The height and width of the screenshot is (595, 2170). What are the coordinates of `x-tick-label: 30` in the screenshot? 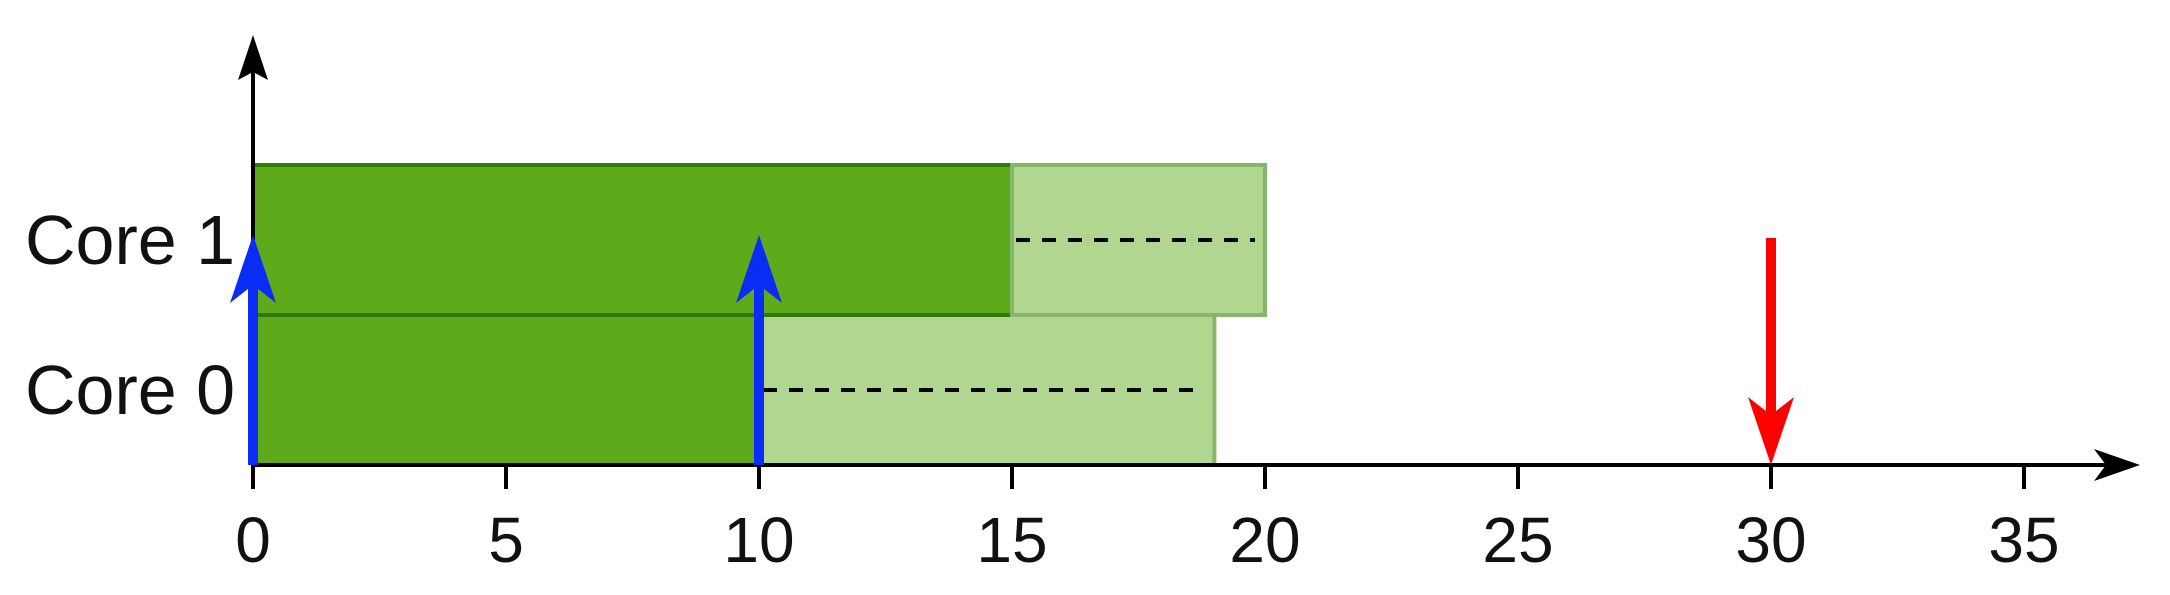 It's located at (1770, 540).